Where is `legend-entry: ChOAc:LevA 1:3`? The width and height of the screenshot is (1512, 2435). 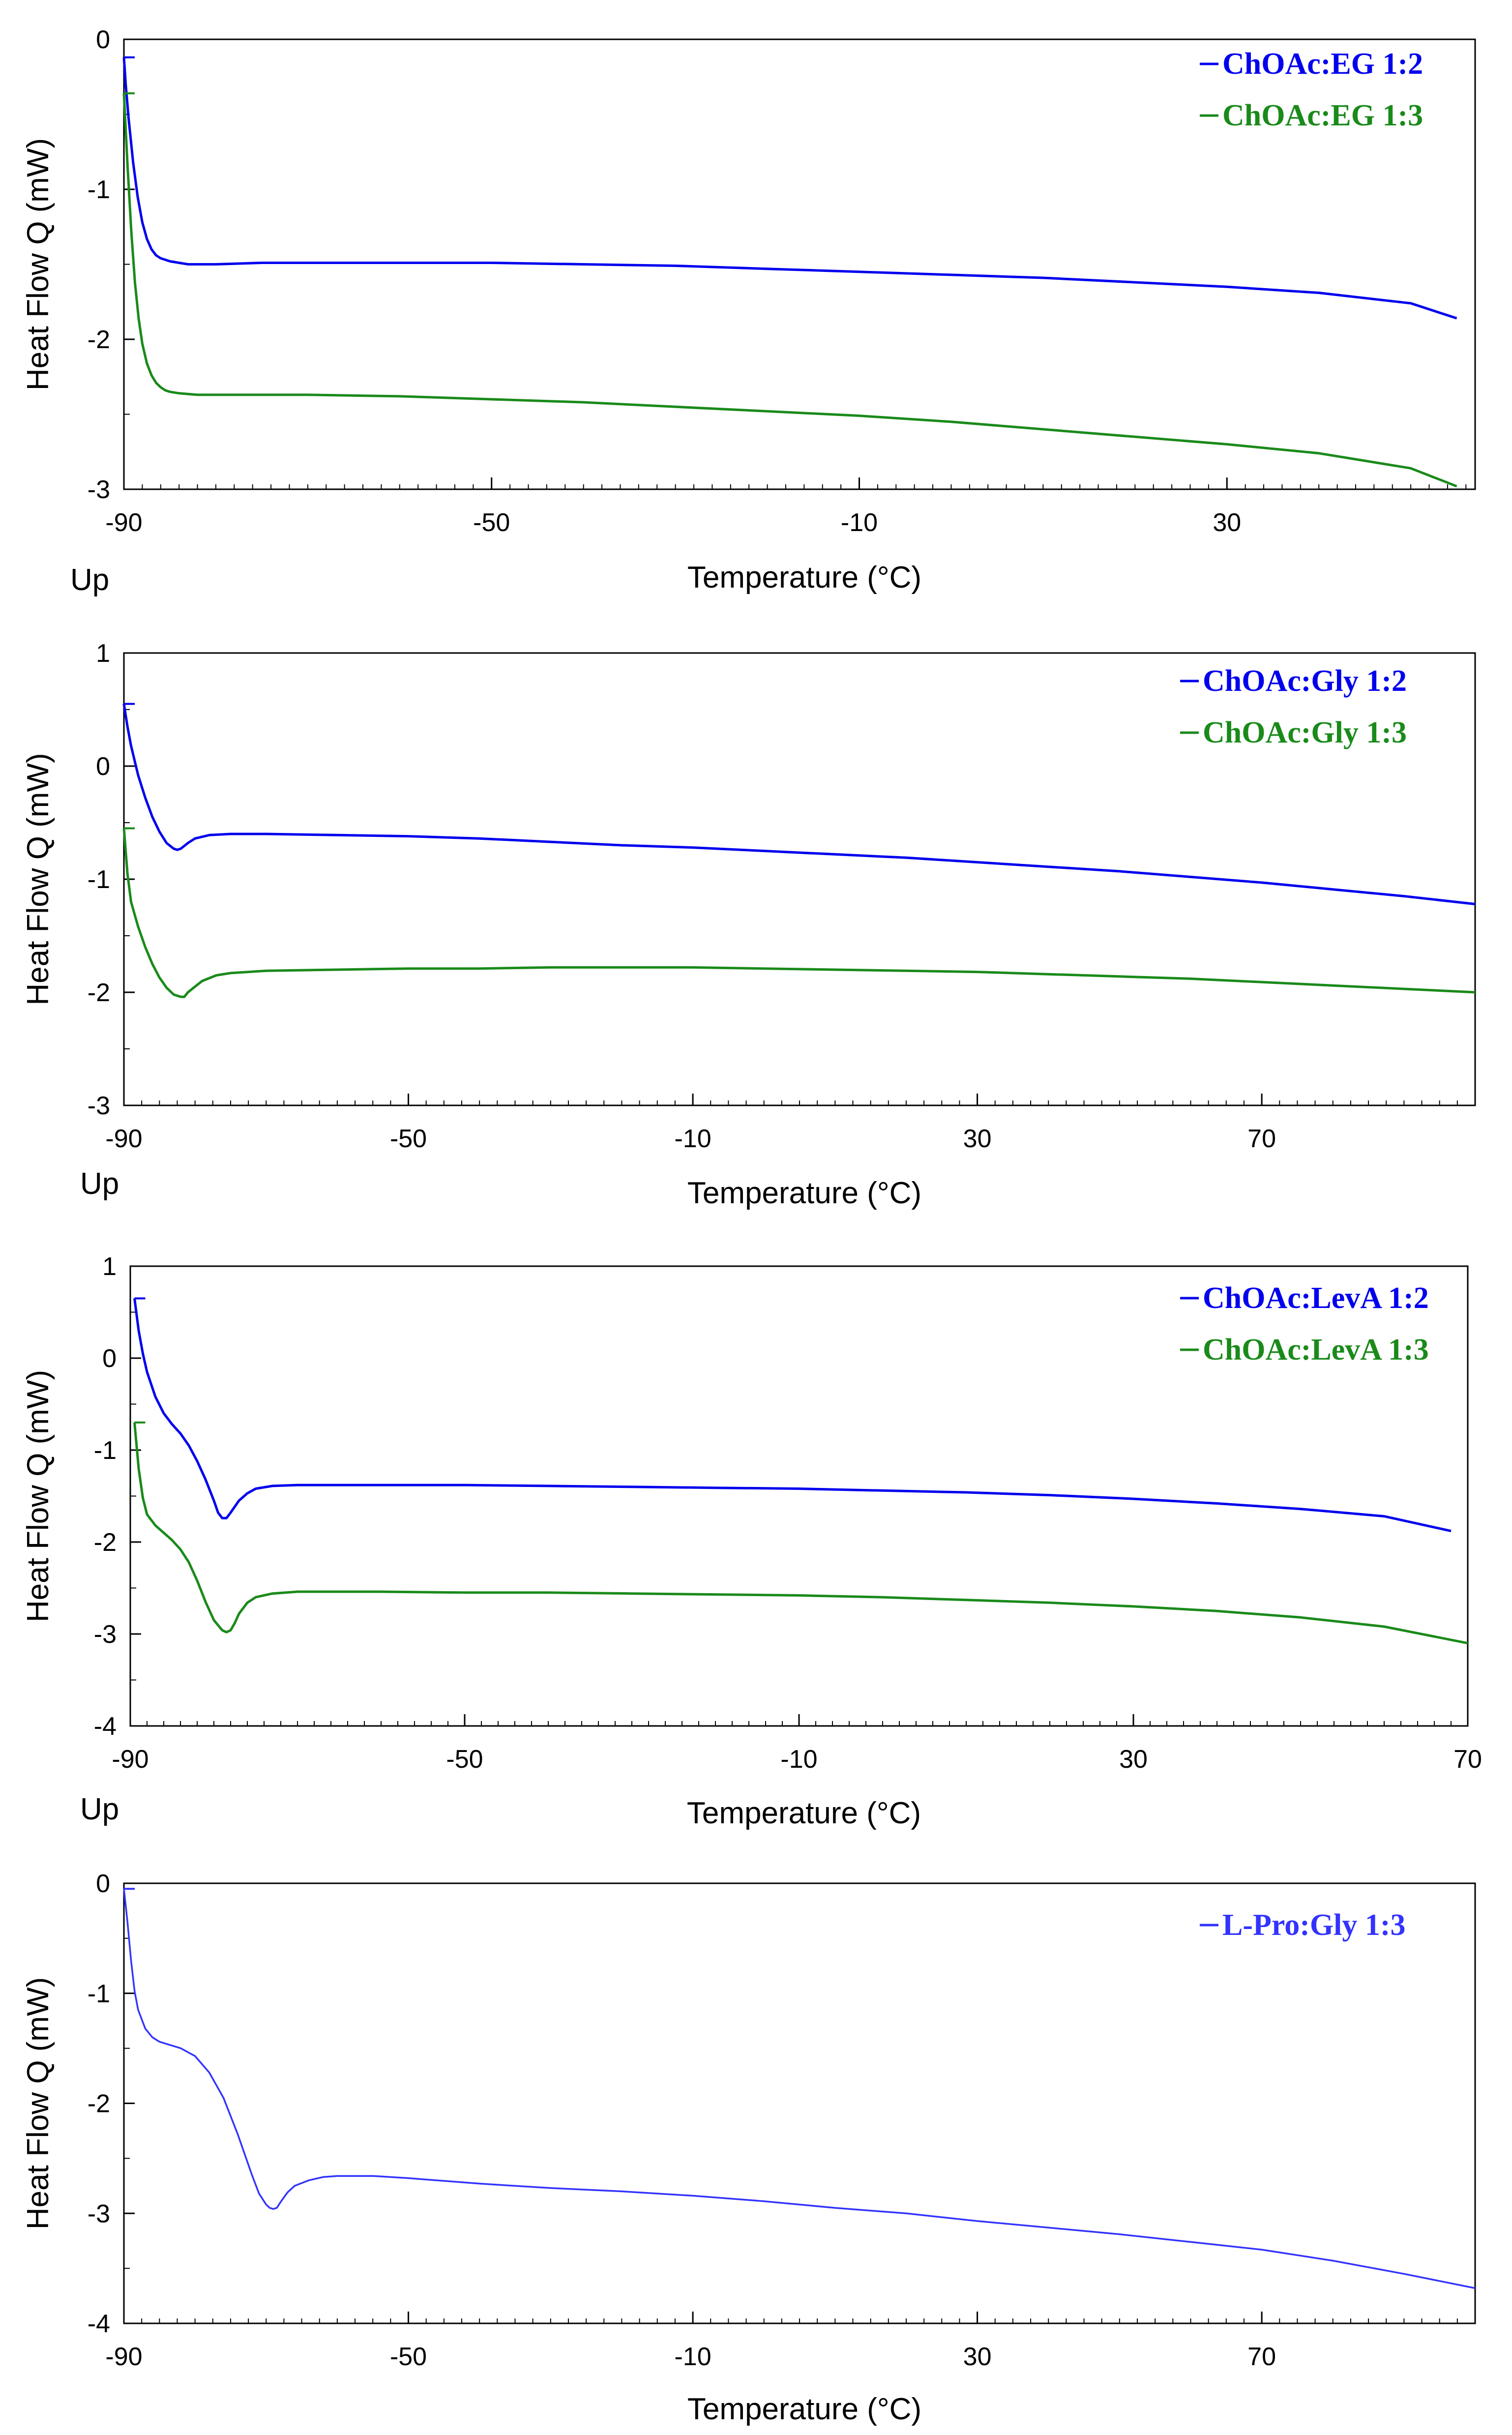
legend-entry: ChOAc:LevA 1:3 is located at coordinates (1316, 1350).